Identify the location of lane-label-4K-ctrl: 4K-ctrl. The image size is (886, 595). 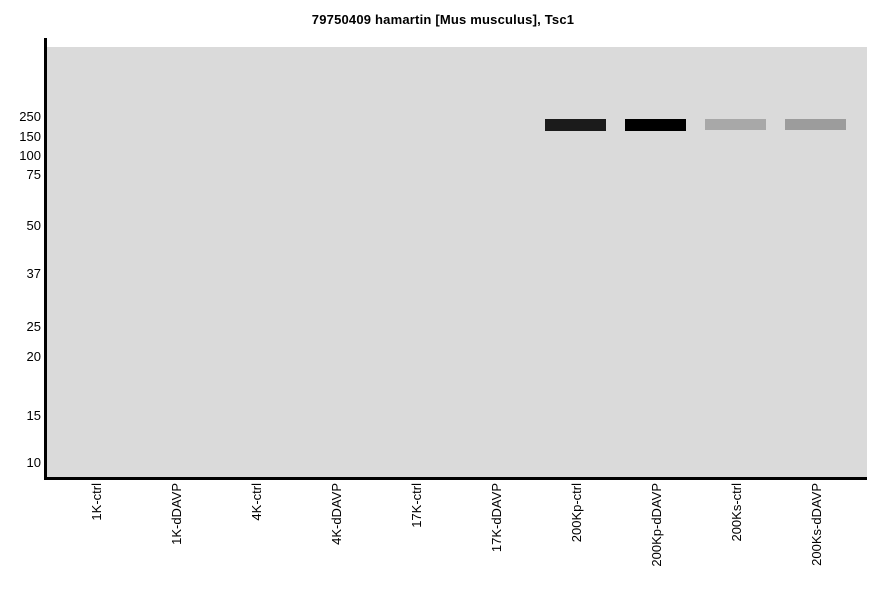
(256, 502).